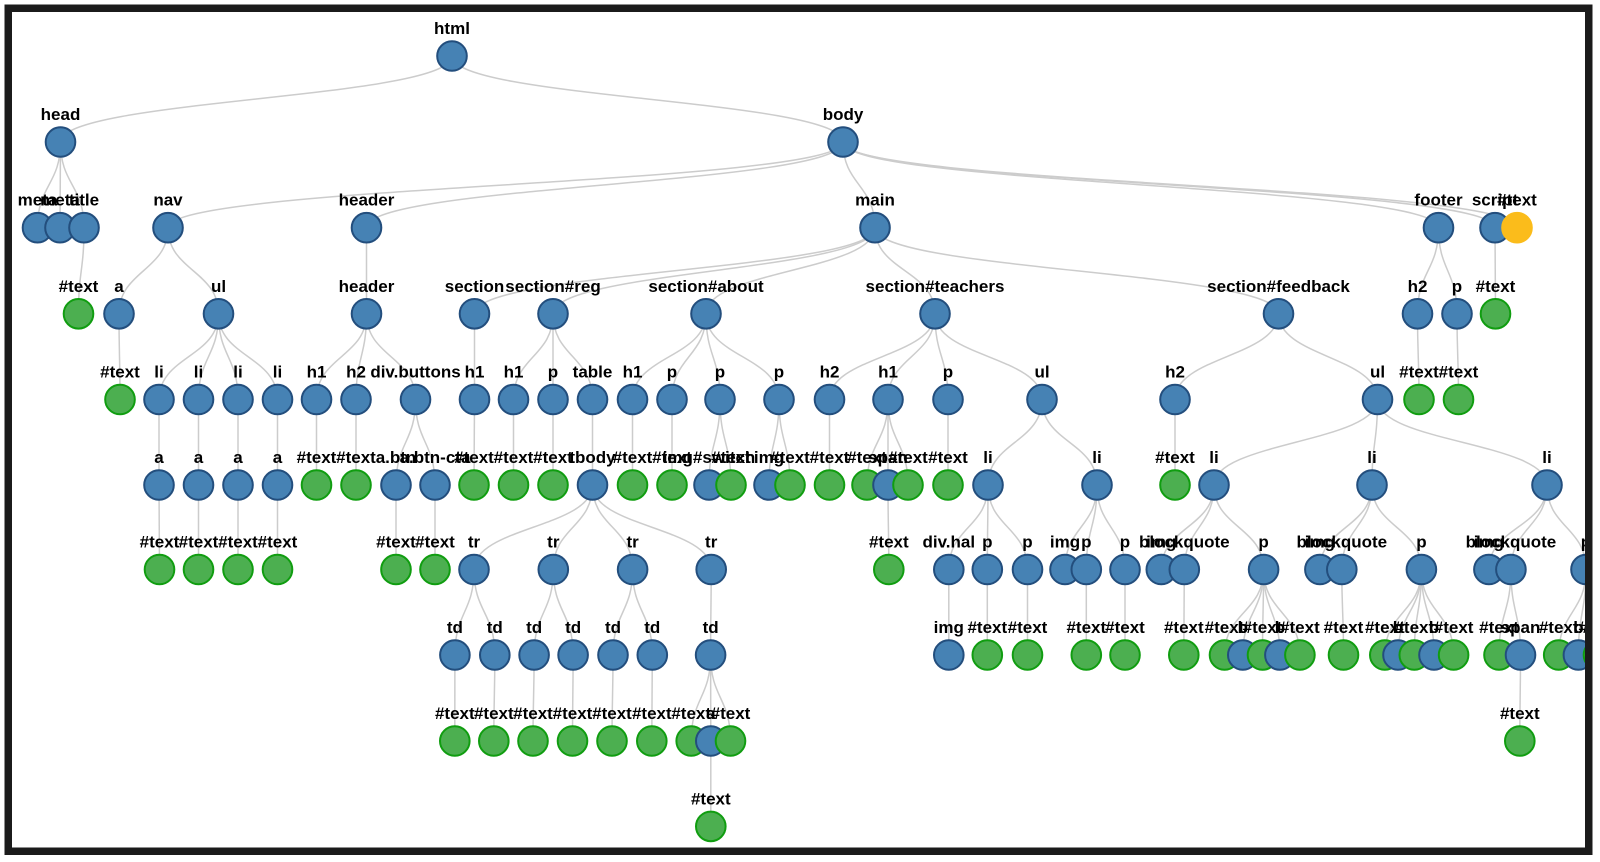 Image resolution: width=1600 pixels, height=862 pixels. I want to click on svg-text: body, so click(843, 114).